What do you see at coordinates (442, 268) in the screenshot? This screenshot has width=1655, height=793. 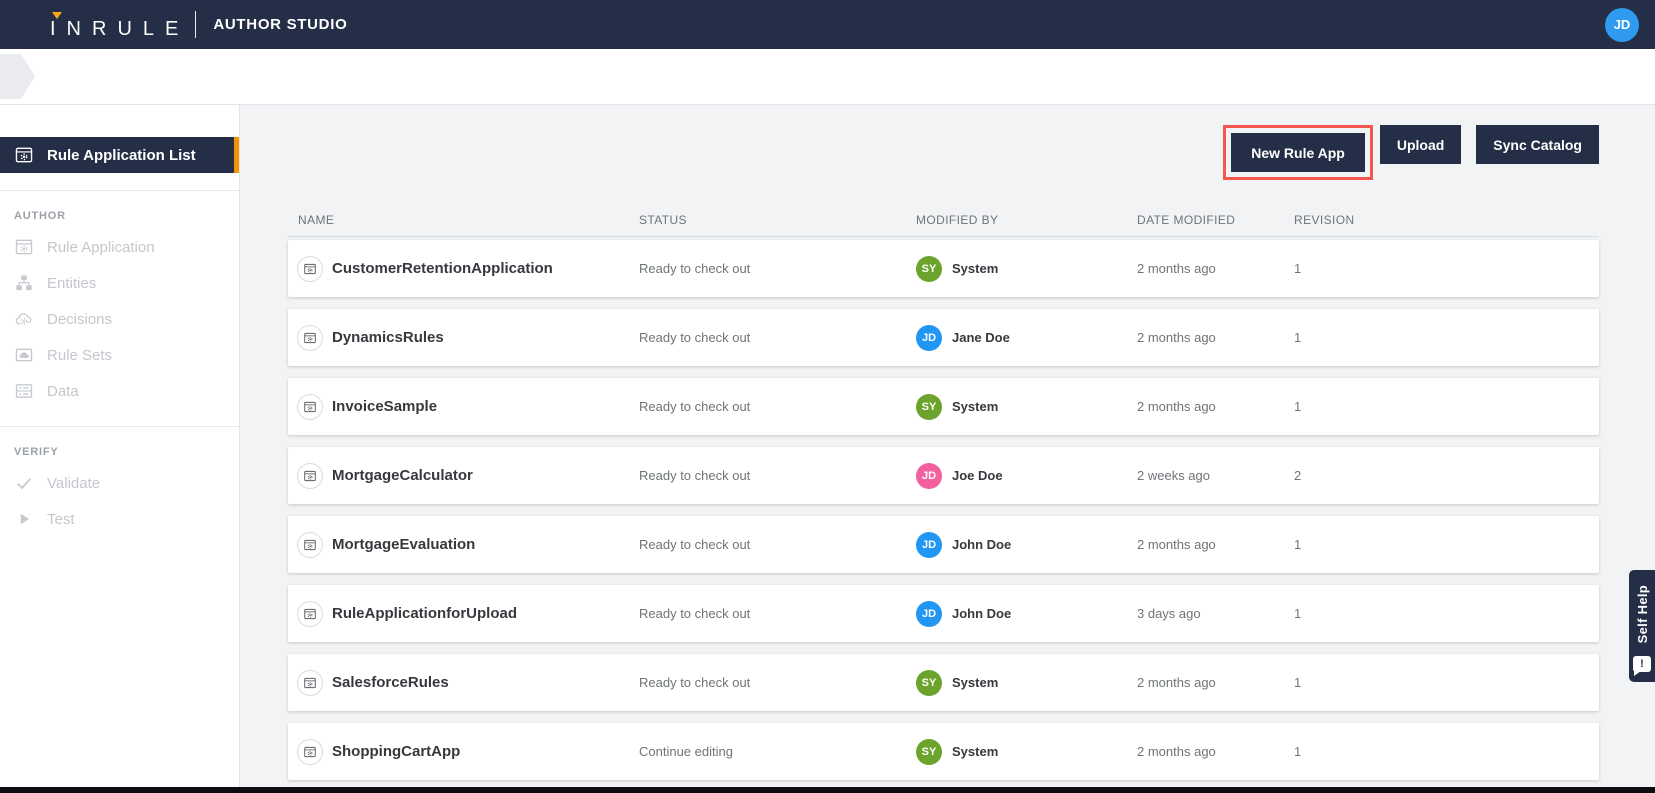 I see `rule-app-name: CustomerRetentionApplication` at bounding box center [442, 268].